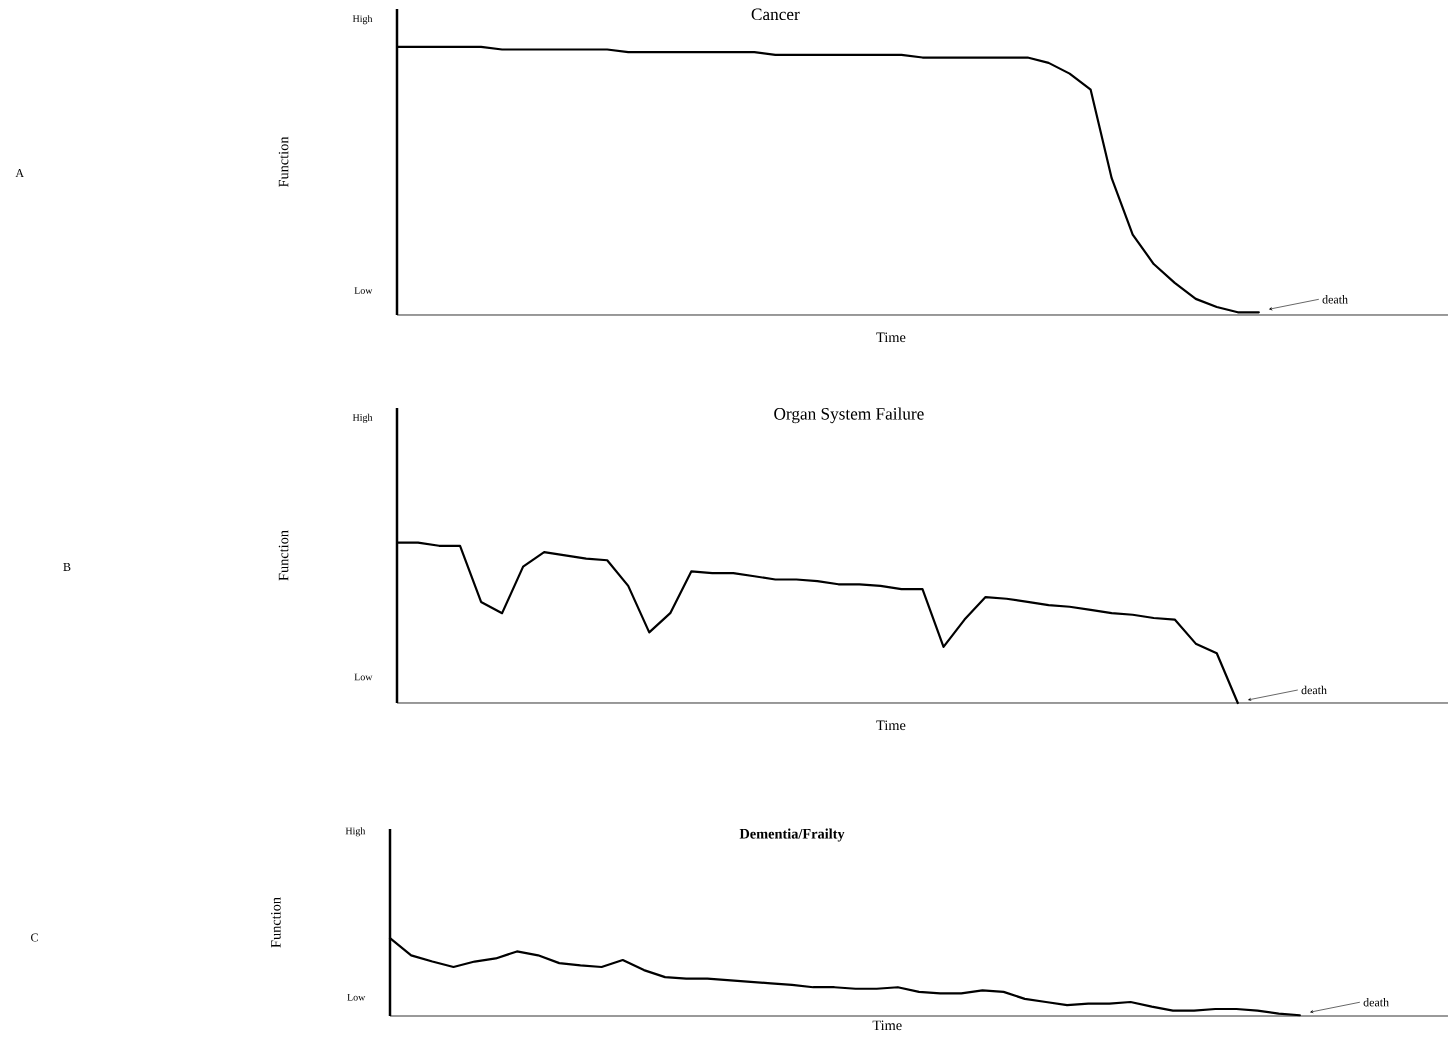 Image resolution: width=1448 pixels, height=1039 pixels. I want to click on text: C, so click(34, 937).